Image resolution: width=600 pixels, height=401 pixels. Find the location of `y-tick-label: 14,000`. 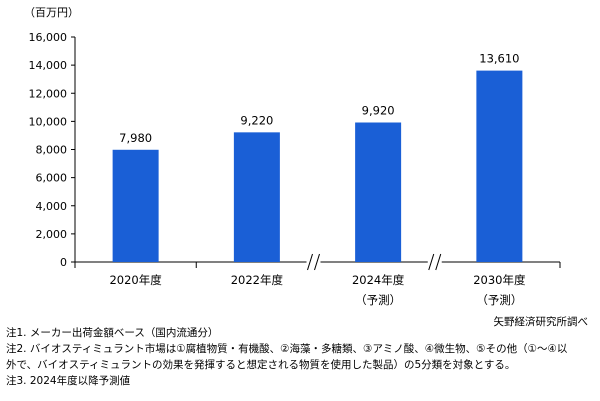

y-tick-label: 14,000 is located at coordinates (48, 65).